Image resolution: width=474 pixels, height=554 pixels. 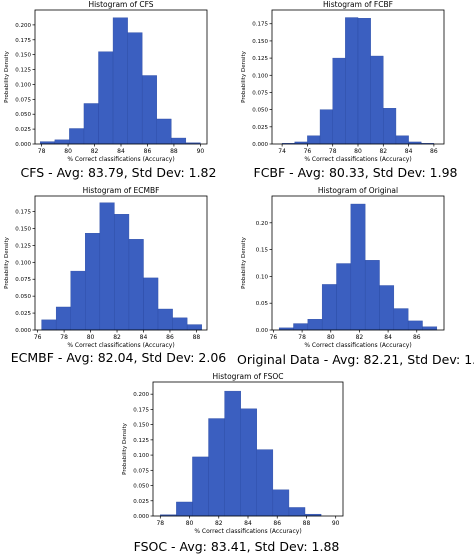 I want to click on chart-caption: ECMBF - Avg: 82.04, Std Dev: 2.06, so click(x=118, y=357).